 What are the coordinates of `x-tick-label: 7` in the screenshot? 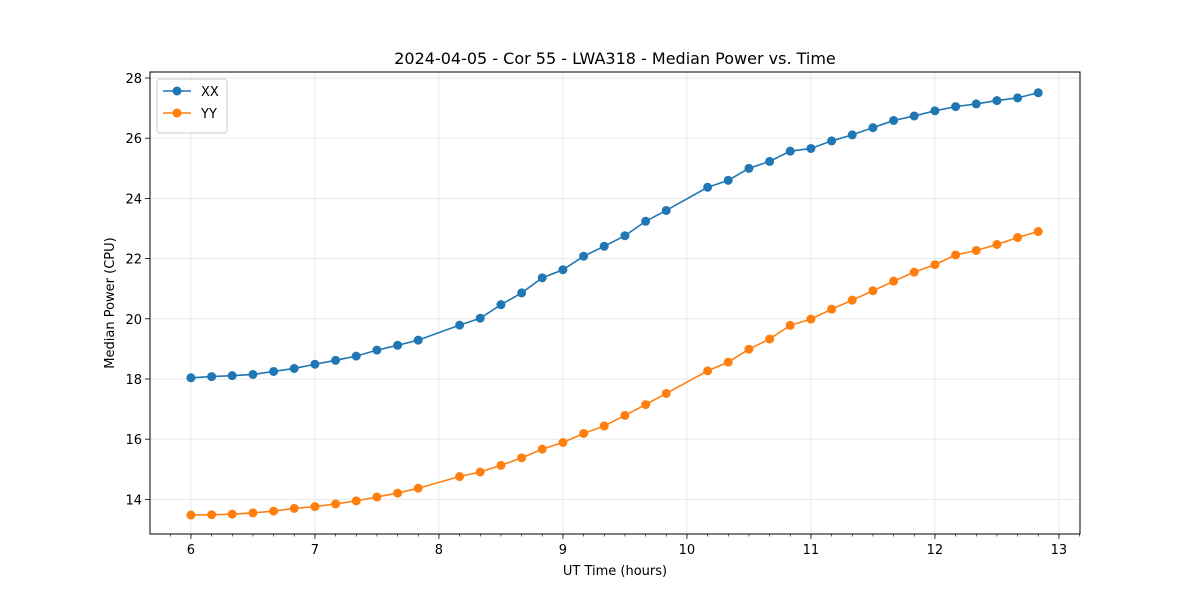 It's located at (315, 550).